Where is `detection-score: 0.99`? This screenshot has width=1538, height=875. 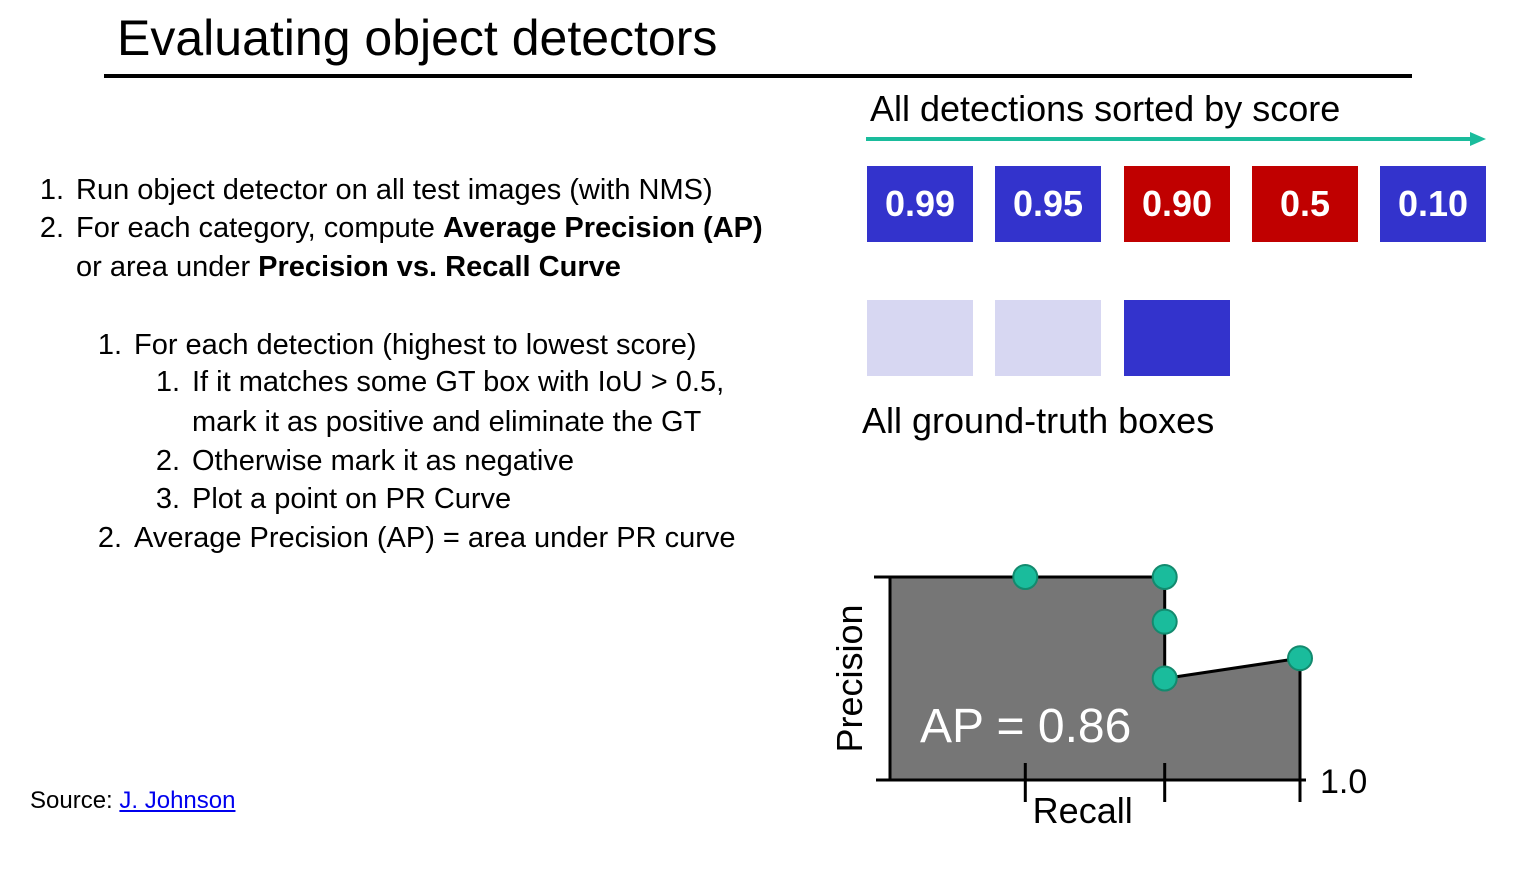 detection-score: 0.99 is located at coordinates (920, 203).